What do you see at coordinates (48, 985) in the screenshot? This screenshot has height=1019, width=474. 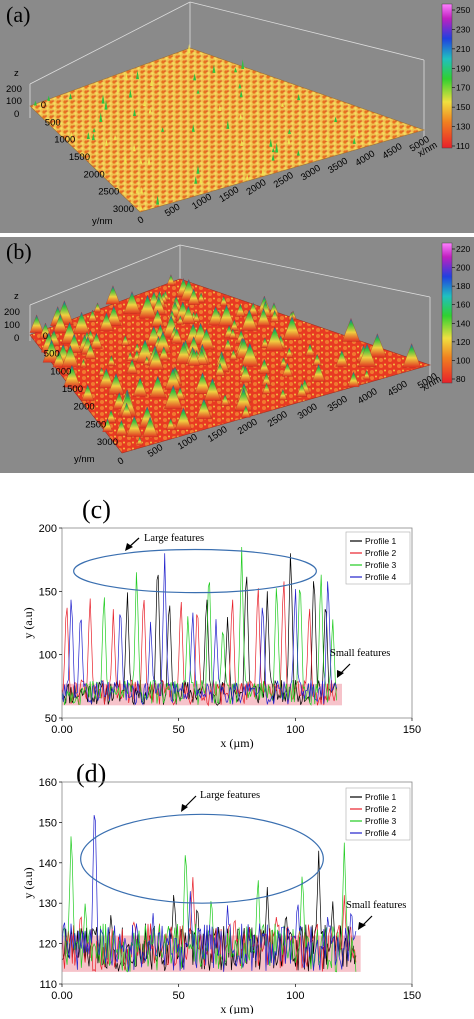 I see `y-tick-label: 110` at bounding box center [48, 985].